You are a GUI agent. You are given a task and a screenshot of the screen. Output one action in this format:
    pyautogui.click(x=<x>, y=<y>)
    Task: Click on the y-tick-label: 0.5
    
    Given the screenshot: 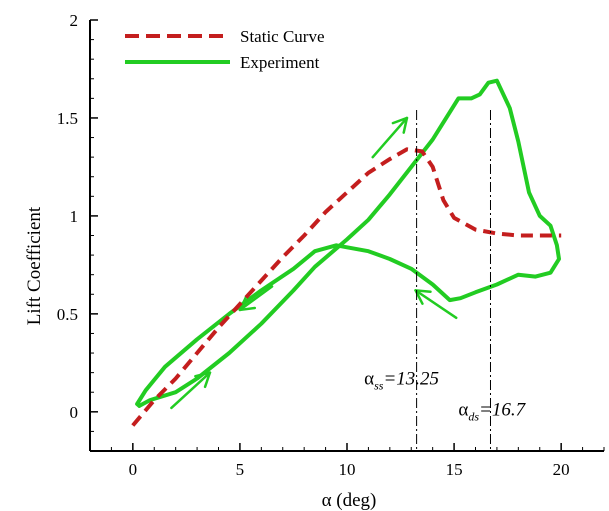 What is the action you would take?
    pyautogui.click(x=67, y=314)
    